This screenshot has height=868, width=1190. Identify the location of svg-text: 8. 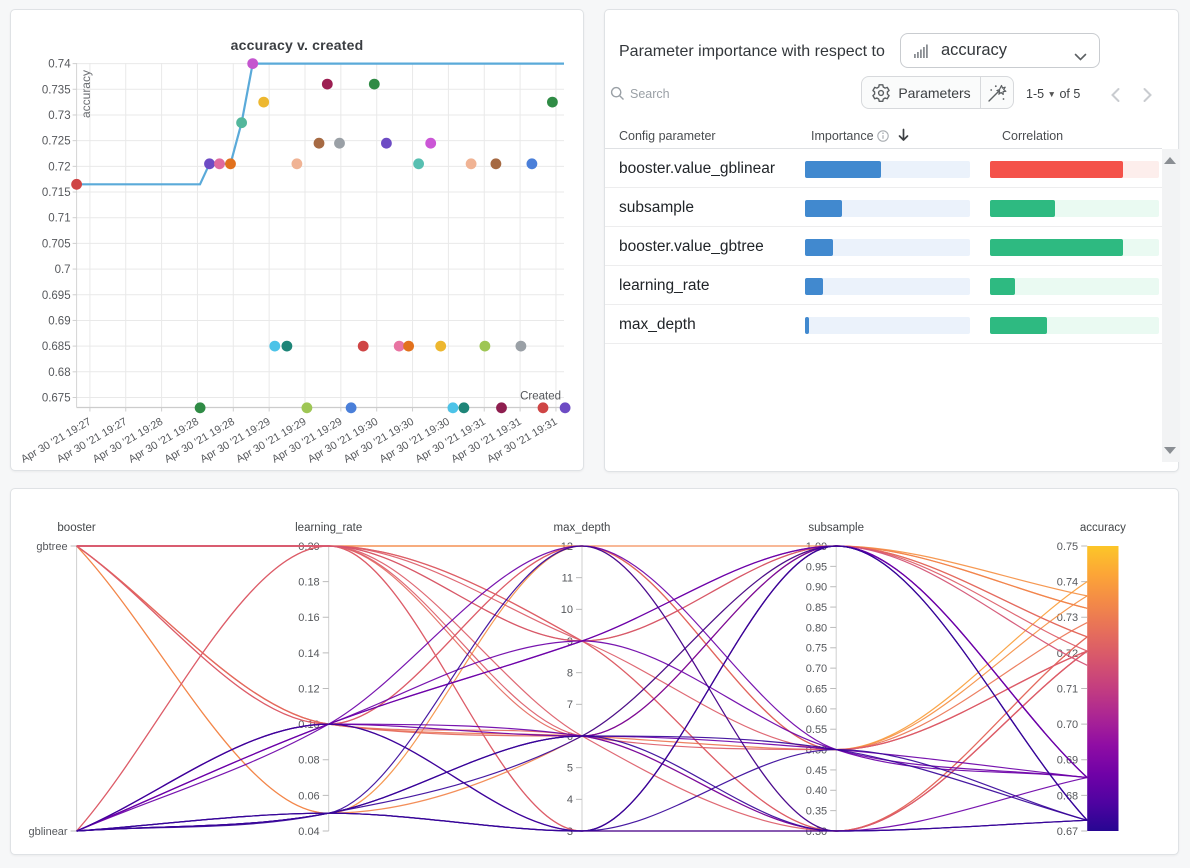
(570, 674).